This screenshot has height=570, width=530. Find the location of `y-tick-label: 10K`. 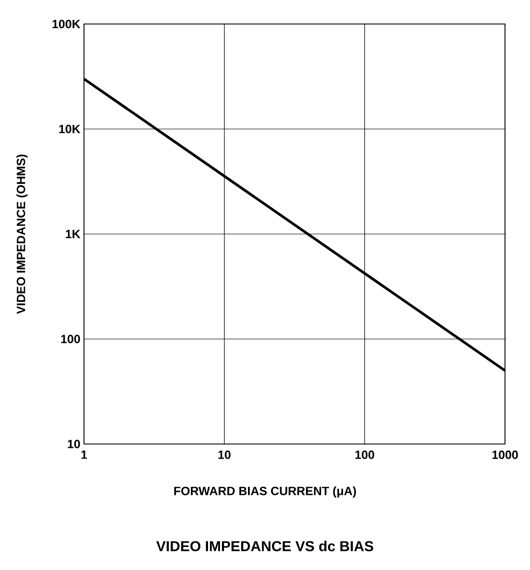

y-tick-label: 10K is located at coordinates (69, 129).